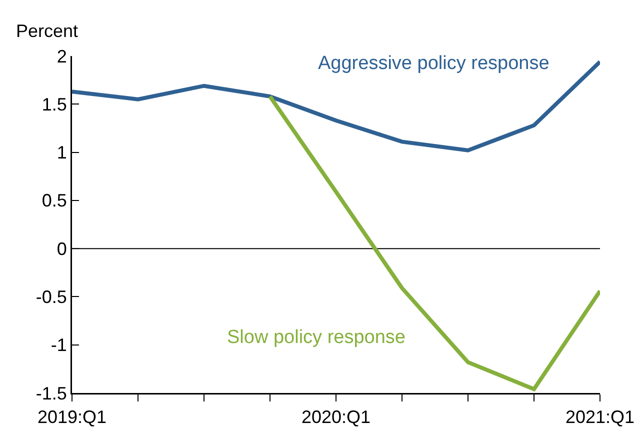  Describe the element at coordinates (54, 200) in the screenshot. I see `y-tick-label: 0.5` at that location.